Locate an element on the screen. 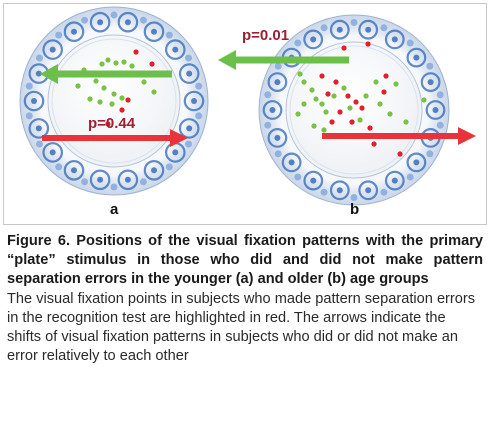 The width and height of the screenshot is (490, 432). plate-b-fixation-points is located at coordinates (361, 99).